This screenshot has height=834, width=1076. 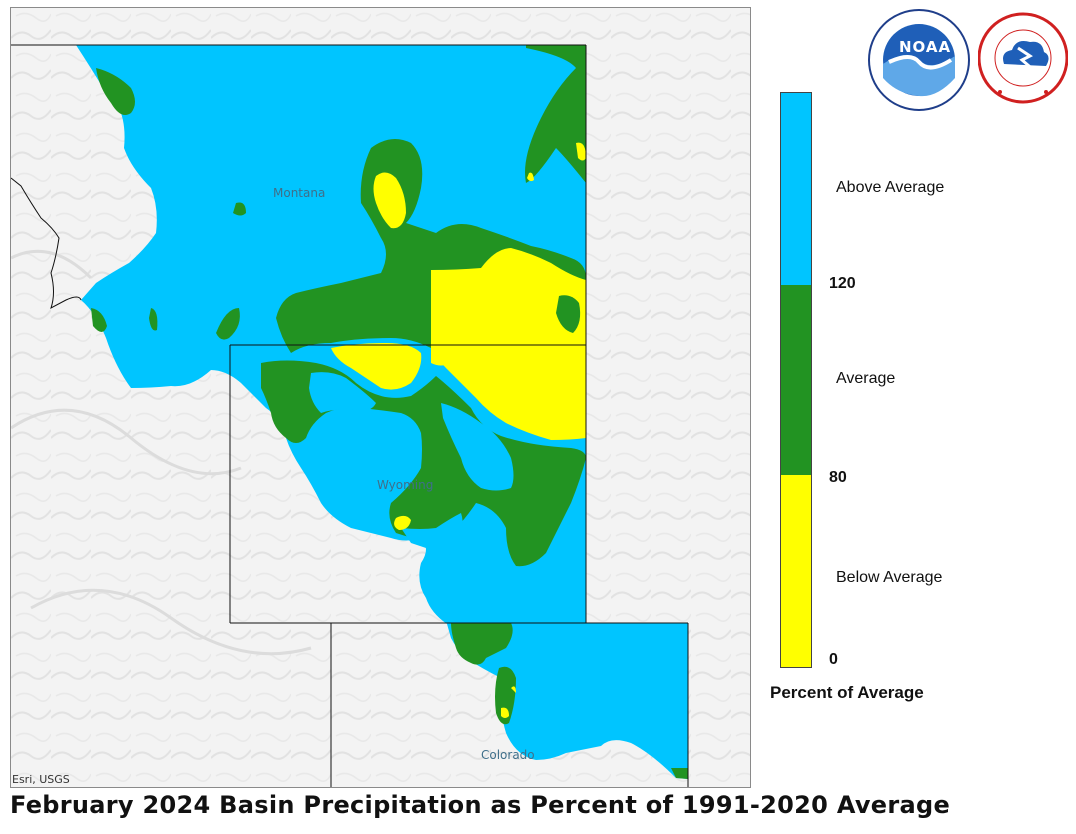 What do you see at coordinates (508, 755) in the screenshot?
I see `state-label-colorado: Colorado` at bounding box center [508, 755].